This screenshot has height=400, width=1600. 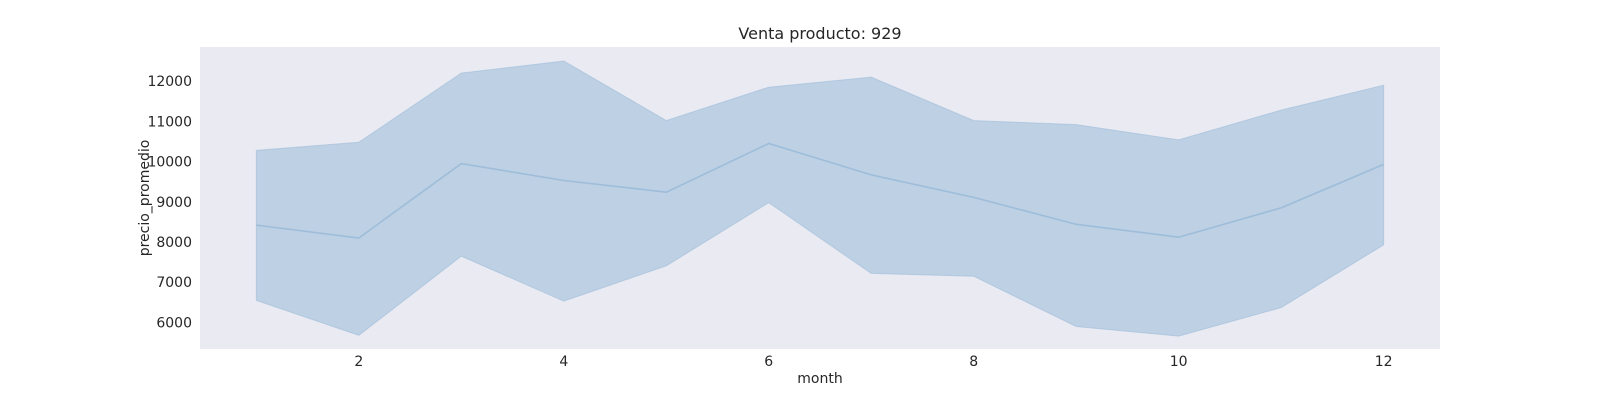 I want to click on y-tick-label: 10000, so click(x=169, y=163).